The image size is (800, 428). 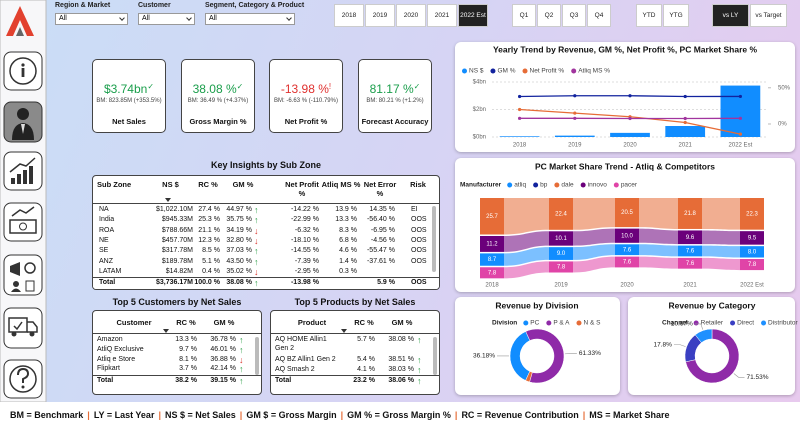 I want to click on filter-label: Segment, Category & Product, so click(x=255, y=5).